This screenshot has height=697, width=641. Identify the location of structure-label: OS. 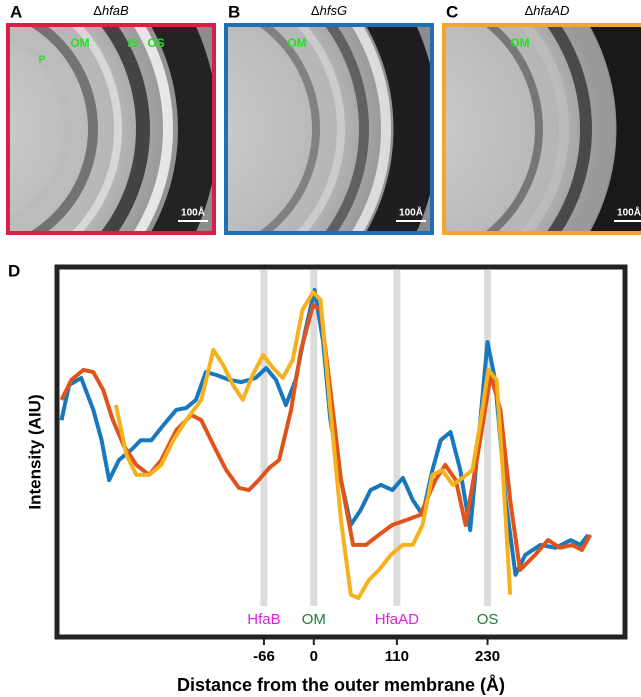
(155, 43).